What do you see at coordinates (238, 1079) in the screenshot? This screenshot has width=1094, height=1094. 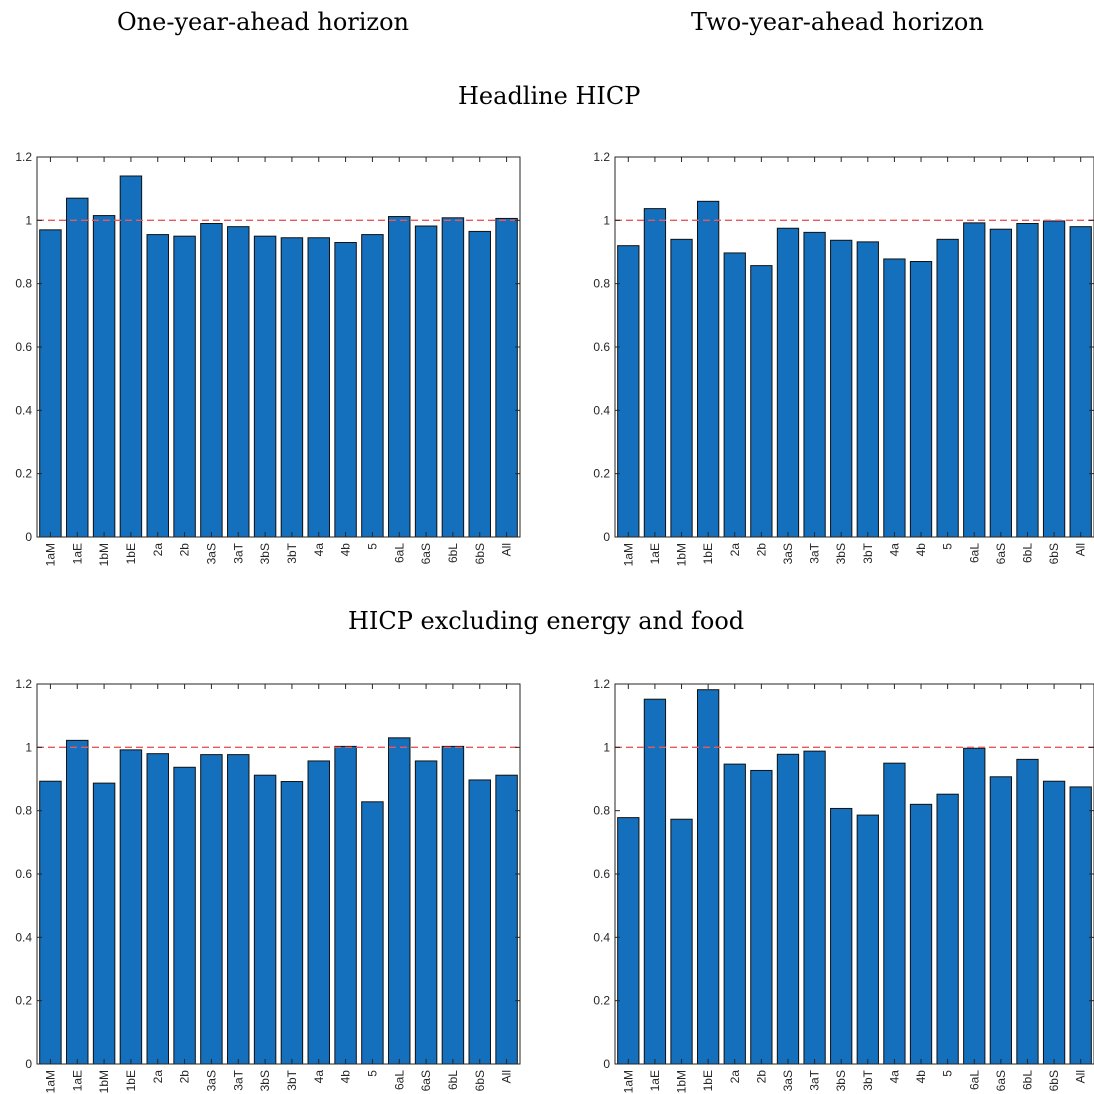 I see `x-tick-label-3aT: 3aT` at bounding box center [238, 1079].